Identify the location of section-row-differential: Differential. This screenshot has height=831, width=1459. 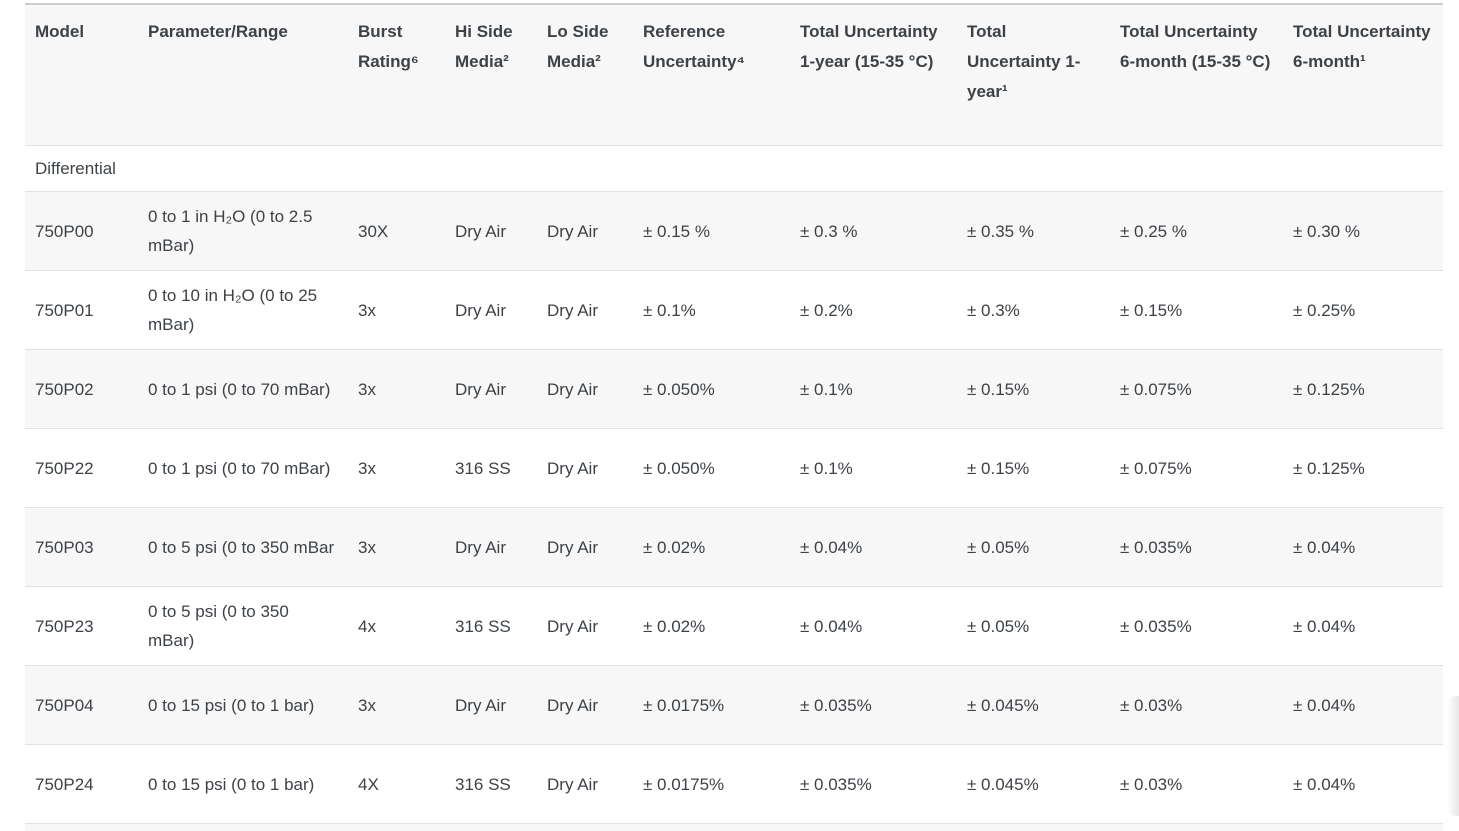
(734, 168).